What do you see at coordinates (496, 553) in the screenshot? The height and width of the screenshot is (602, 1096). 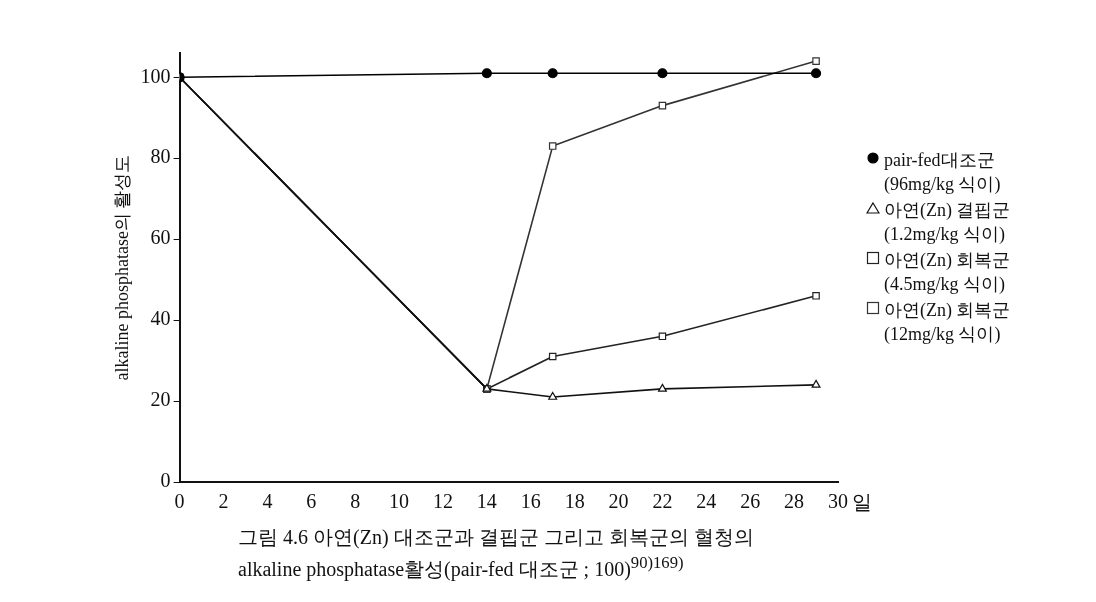 I see `text: 그림 4.6 아연(Zn) 대조군과 결핍군 그리고 회복군의 혈청의 alkaline phosphatase활성(pair-fed 대조군 ; 100)$^{90)169)}$` at bounding box center [496, 553].